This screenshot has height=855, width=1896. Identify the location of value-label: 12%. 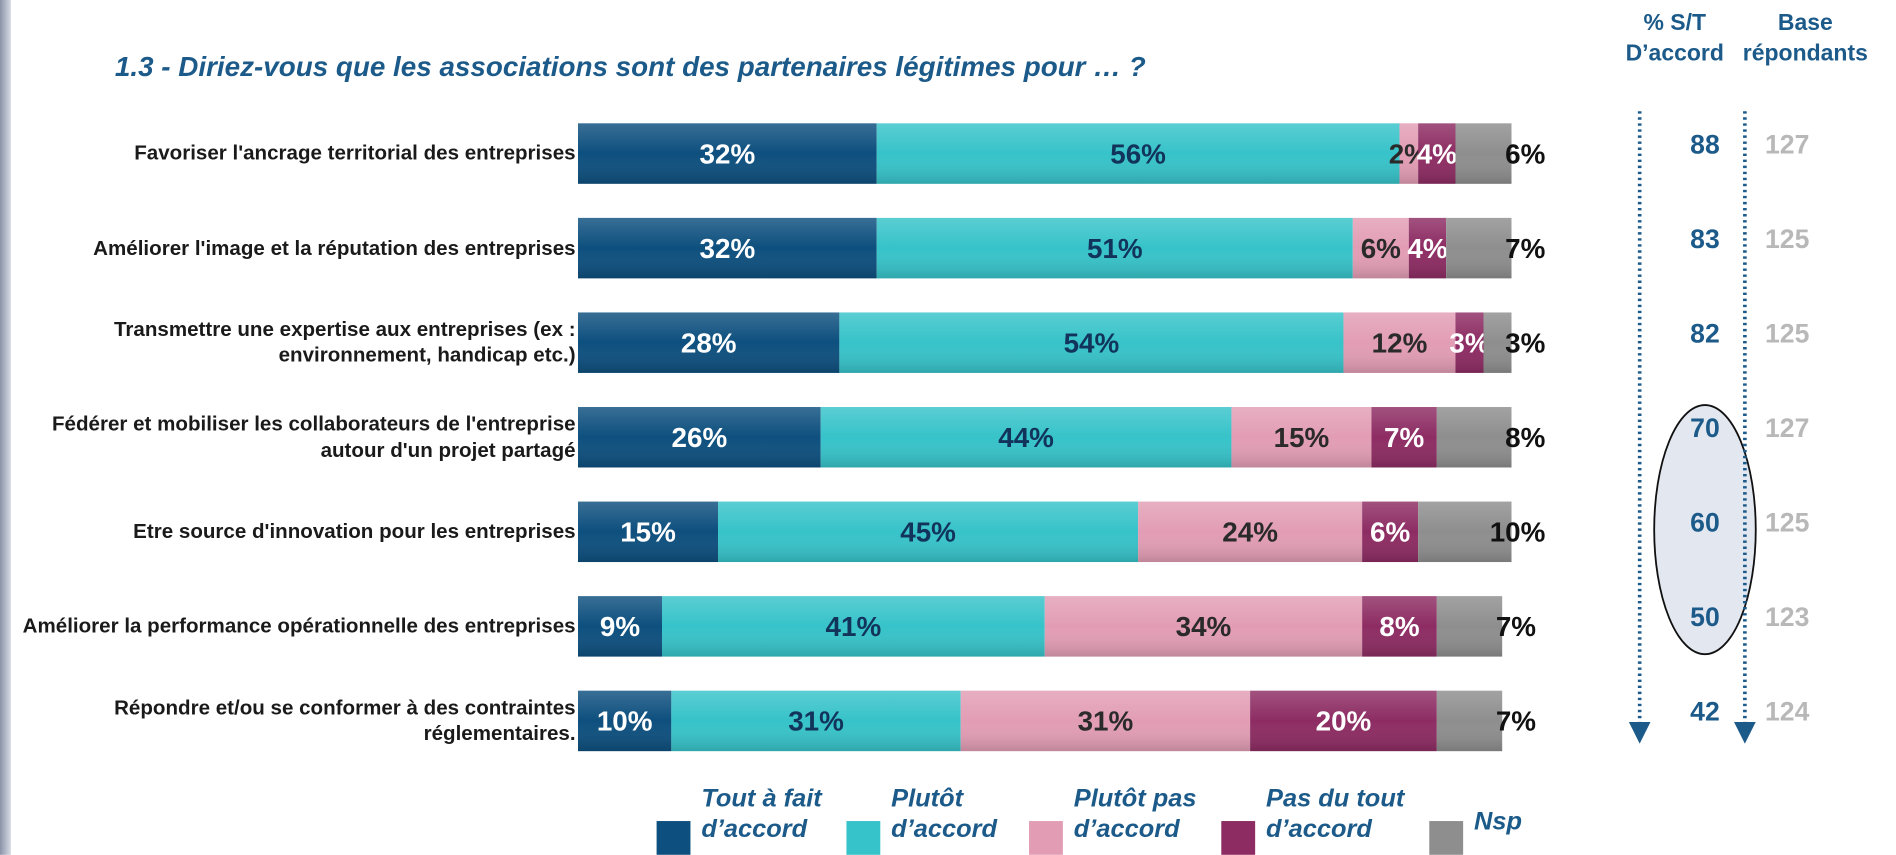
(1400, 342).